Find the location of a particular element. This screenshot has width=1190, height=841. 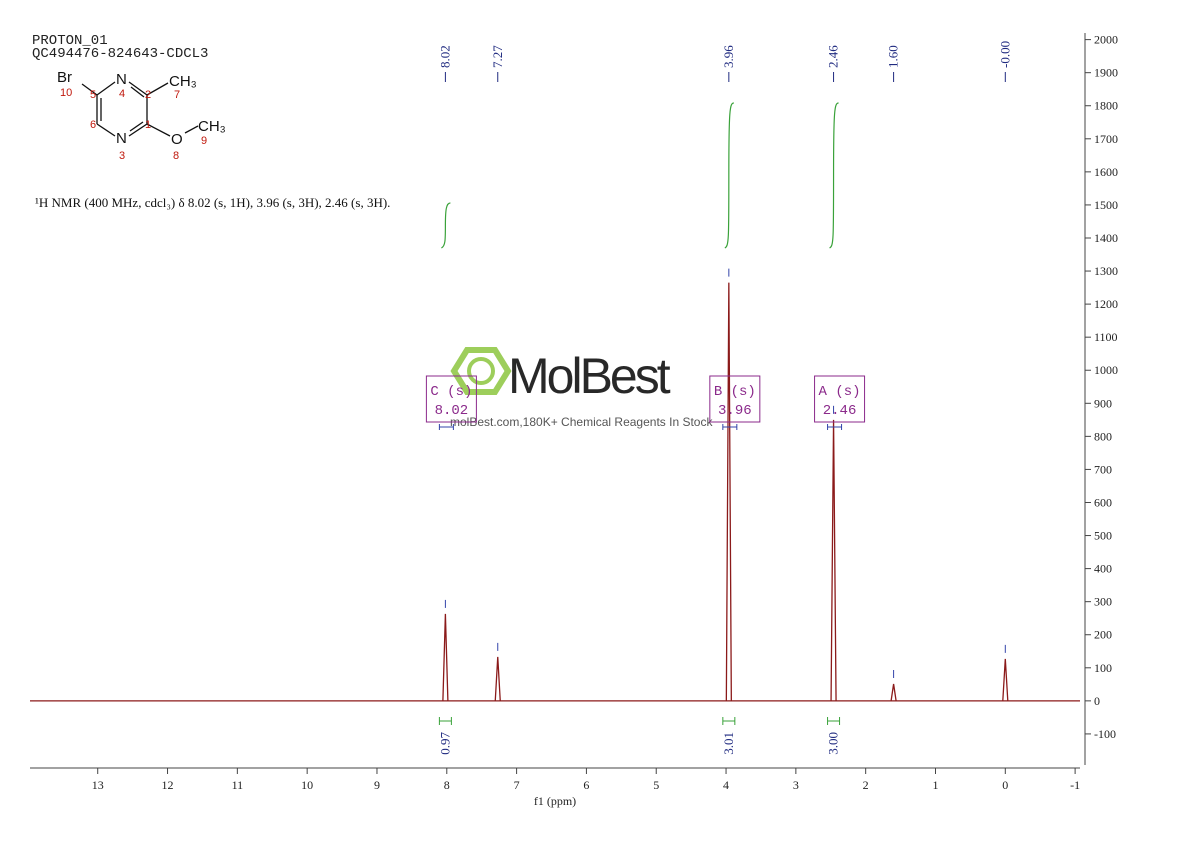

atom-label: O is located at coordinates (177, 139).